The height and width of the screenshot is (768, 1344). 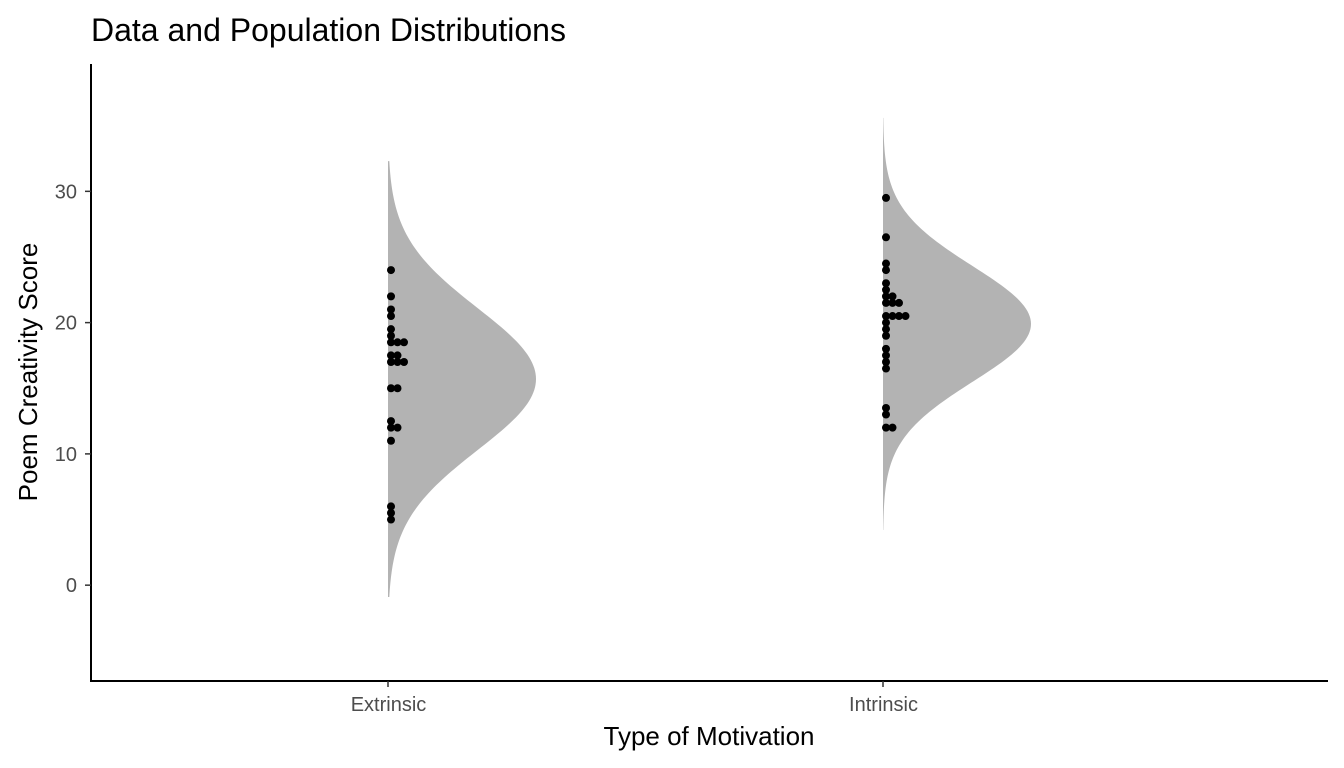 I want to click on y-axis-title: Poem Creativity Score, so click(x=28, y=372).